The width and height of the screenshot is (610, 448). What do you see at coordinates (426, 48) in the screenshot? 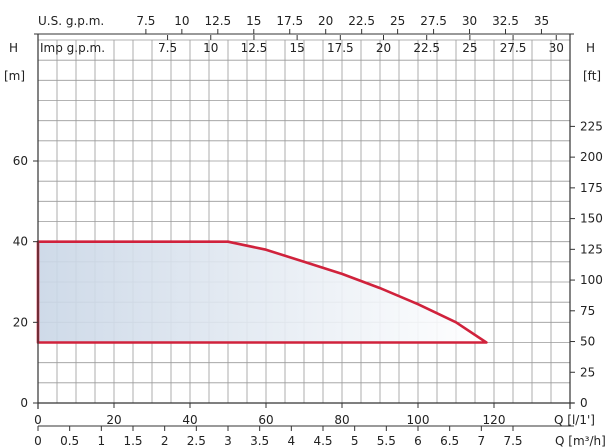
I see `imp-gpm-tick-label: 22.5` at bounding box center [426, 48].